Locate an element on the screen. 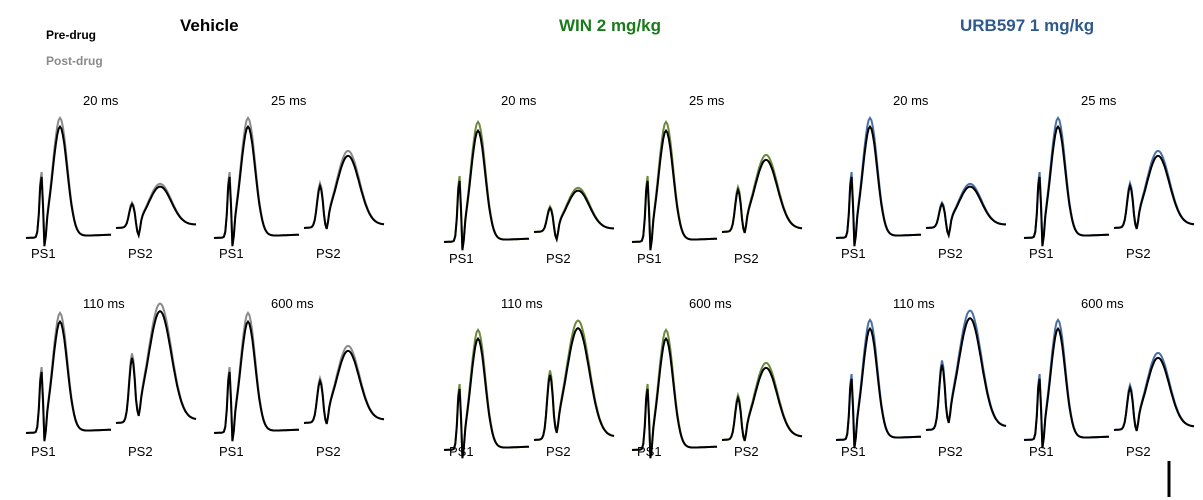 The height and width of the screenshot is (500, 1203). legend-pre-drug: Pre-drug is located at coordinates (71, 35).